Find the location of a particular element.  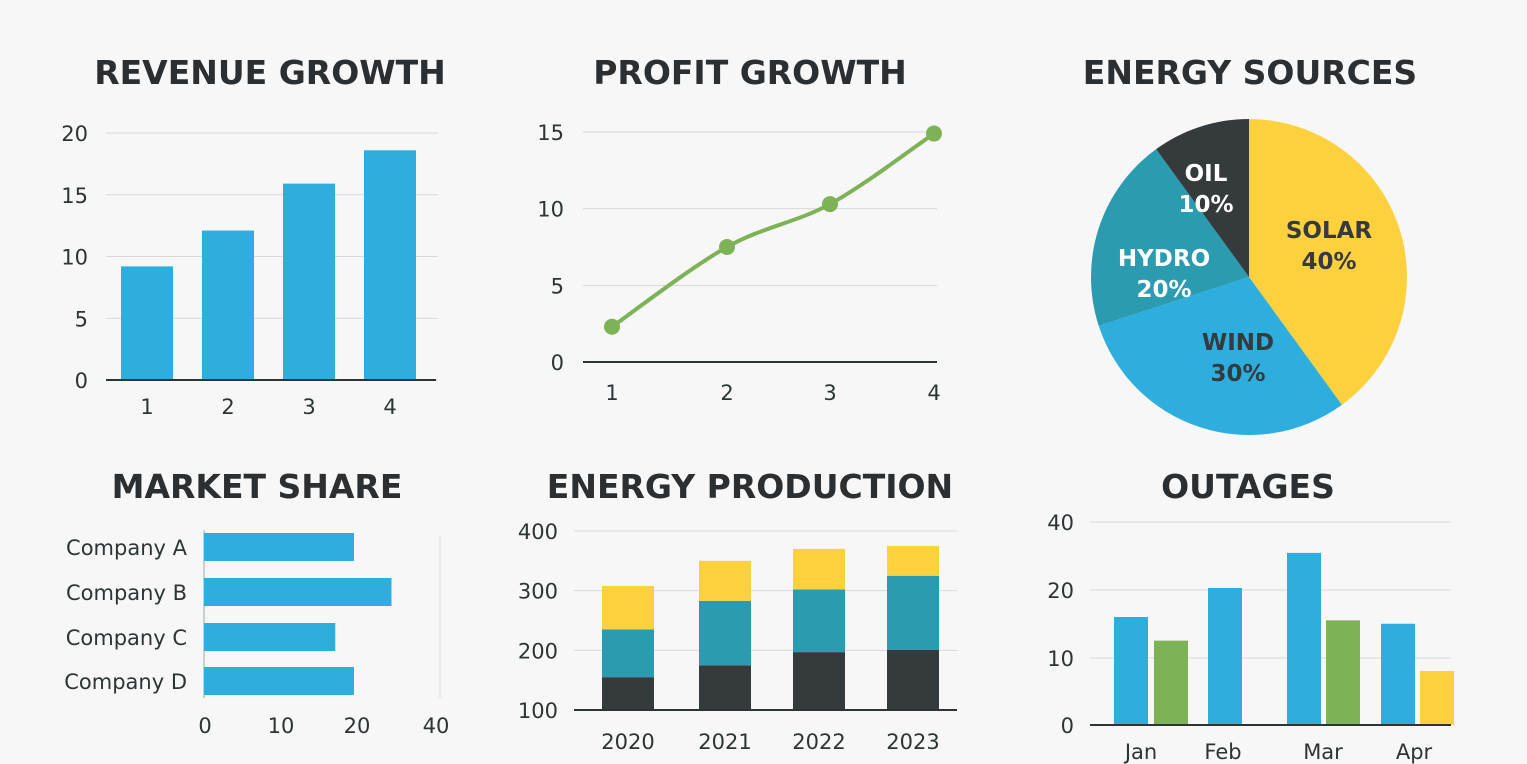

profit-title: PROFIT GROWTH is located at coordinates (750, 72).